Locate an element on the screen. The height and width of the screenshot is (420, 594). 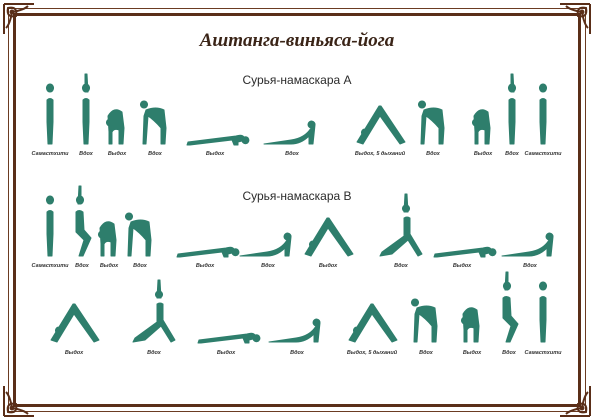
pose-b-19-label: Самастхити is located at coordinates (543, 353).